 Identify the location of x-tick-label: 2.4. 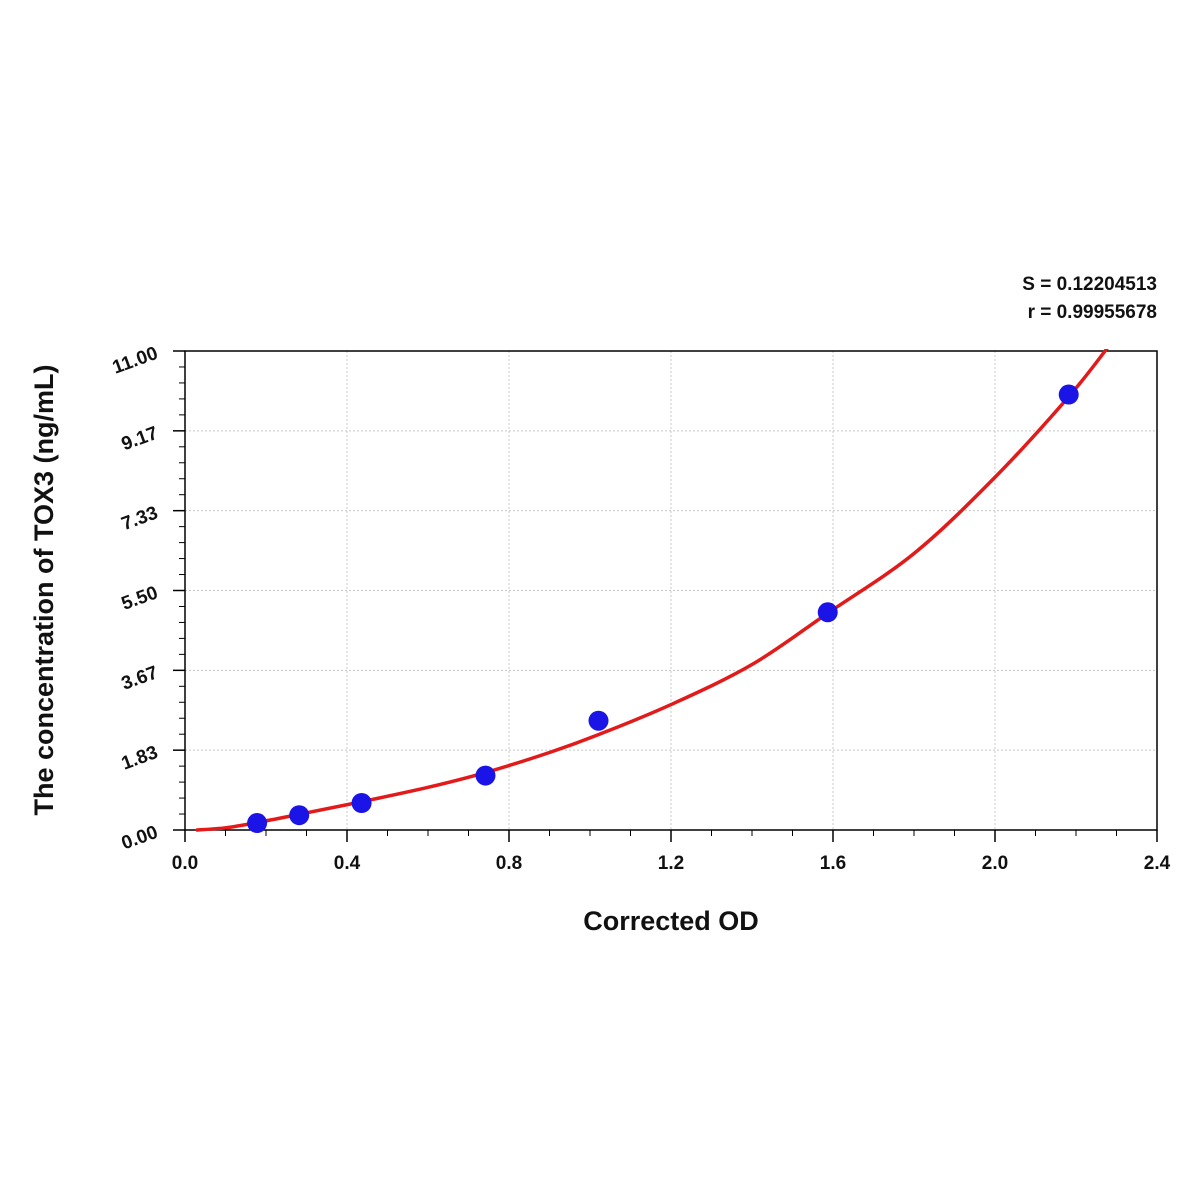
(1157, 863).